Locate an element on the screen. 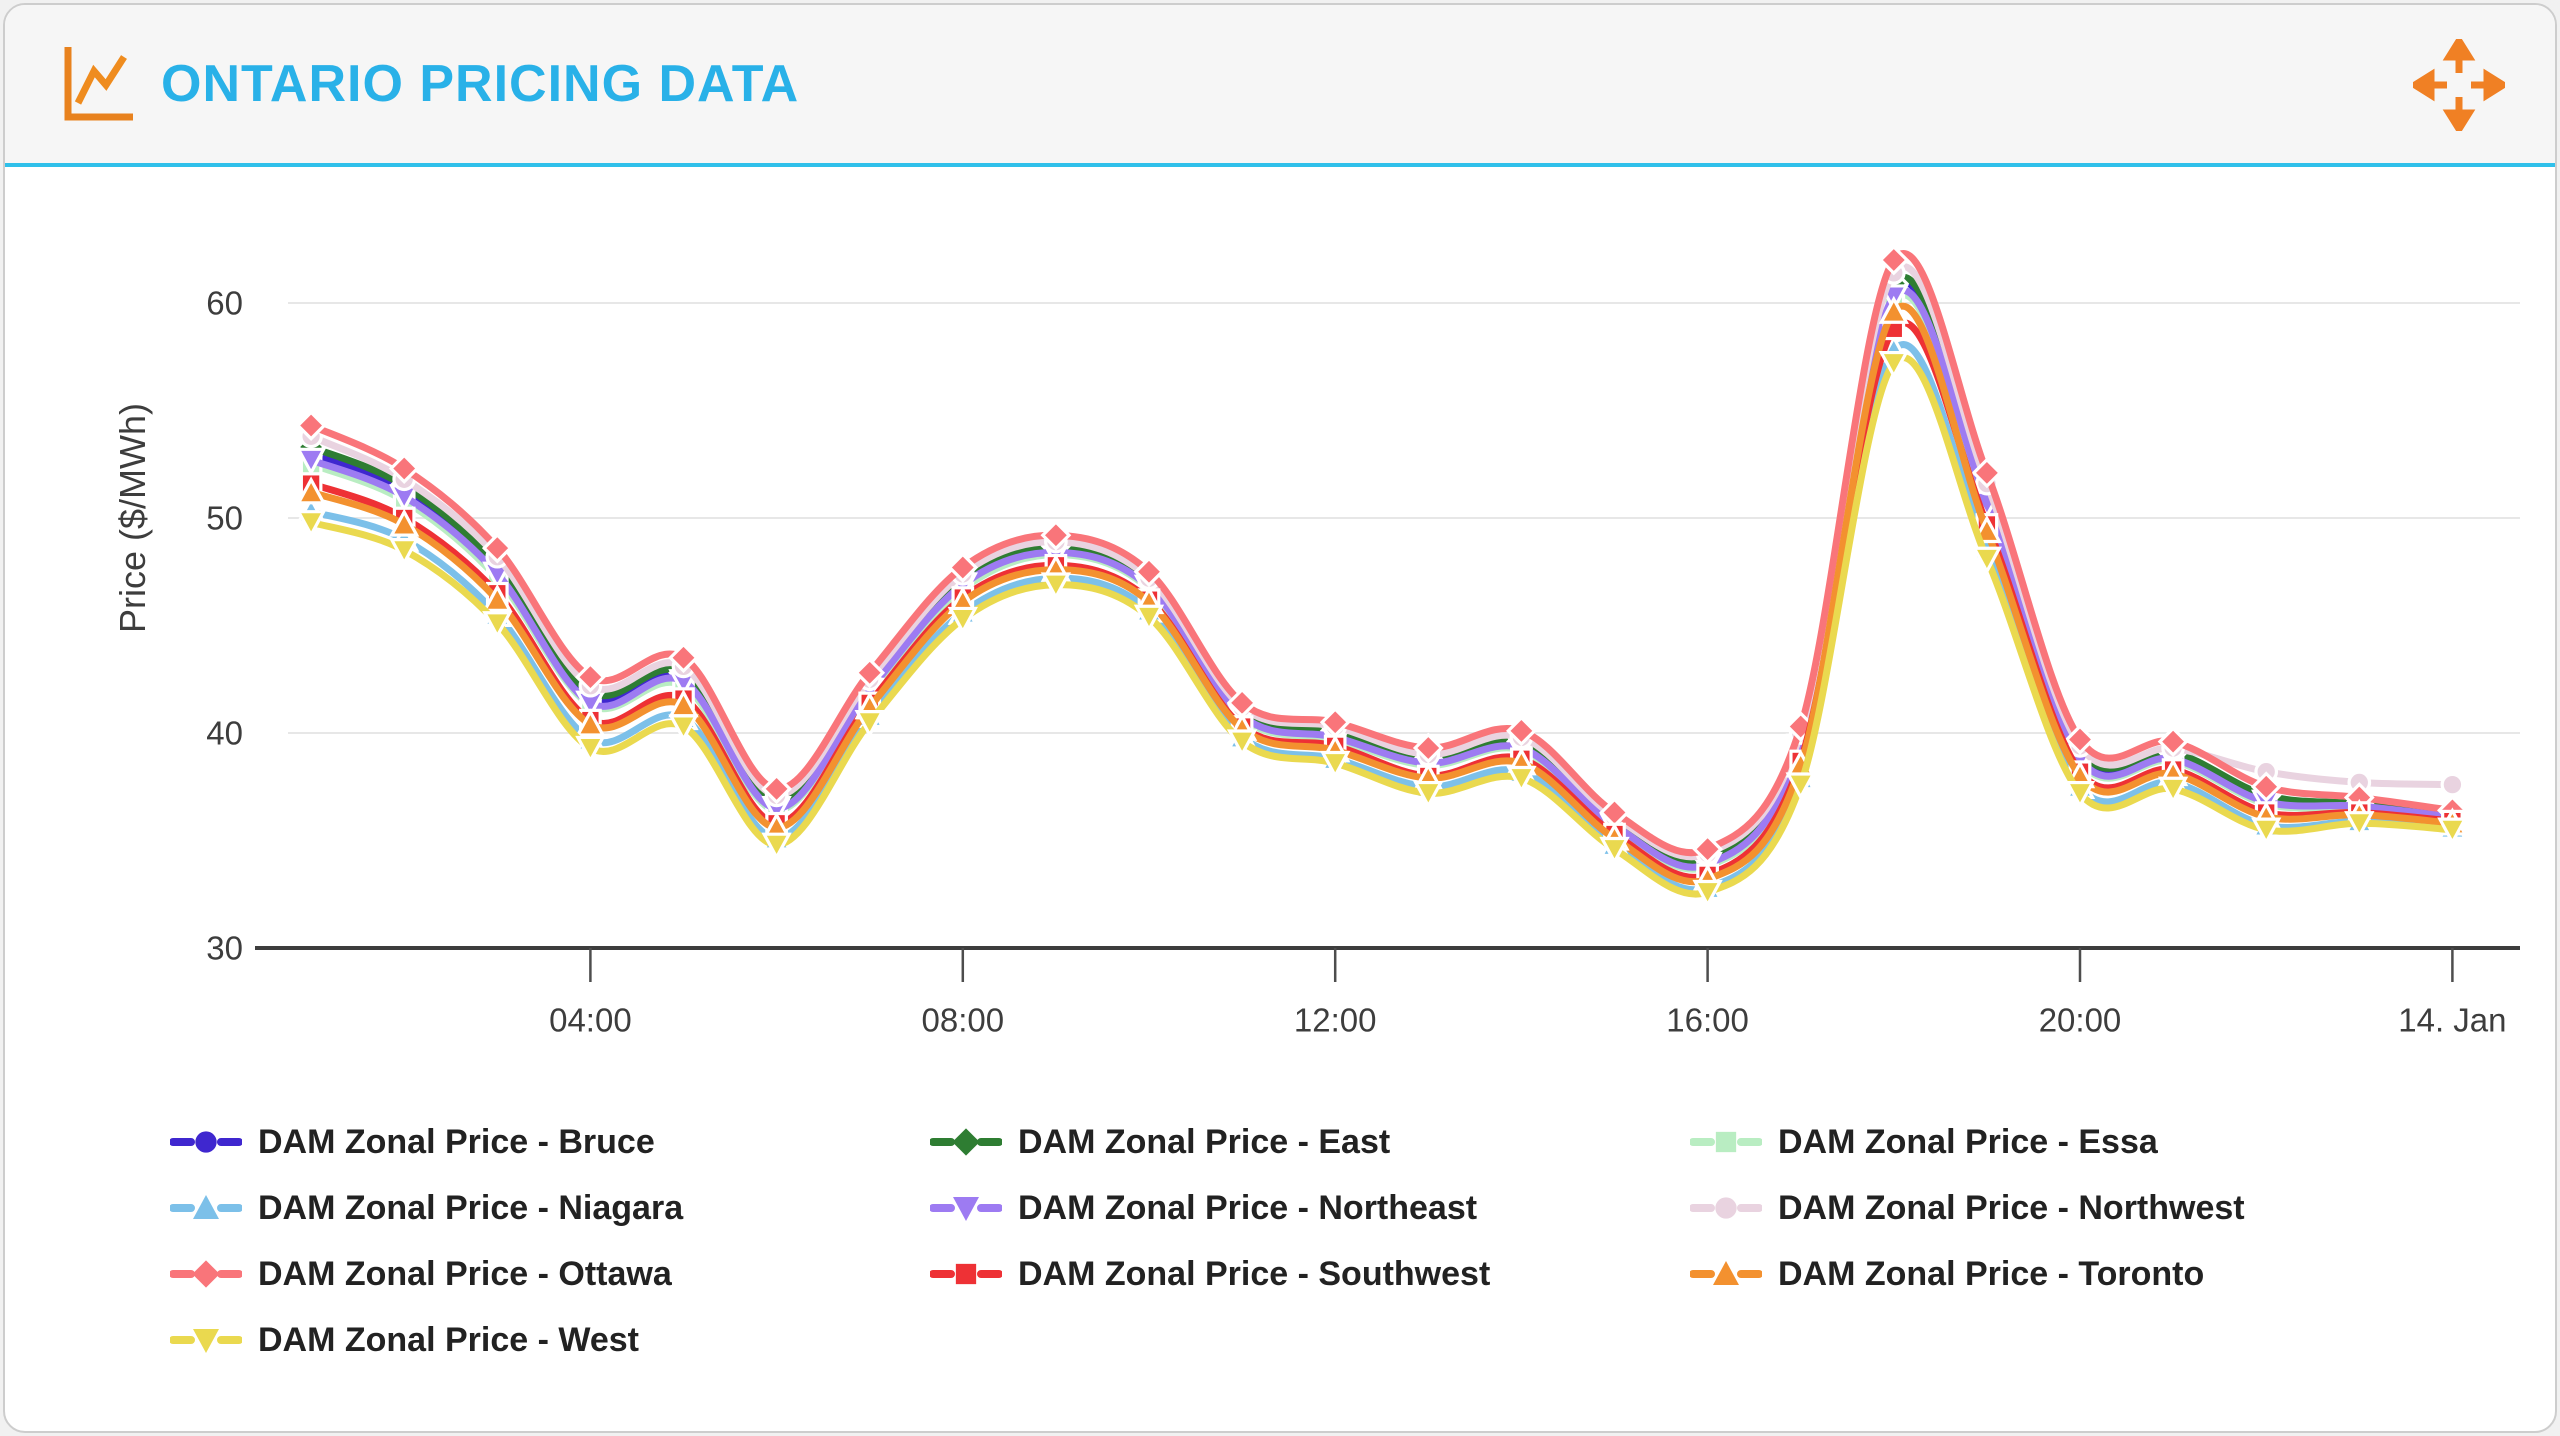 The image size is (2560, 1436). legend-label: DAM Zonal Price - Toronto is located at coordinates (1991, 1273).